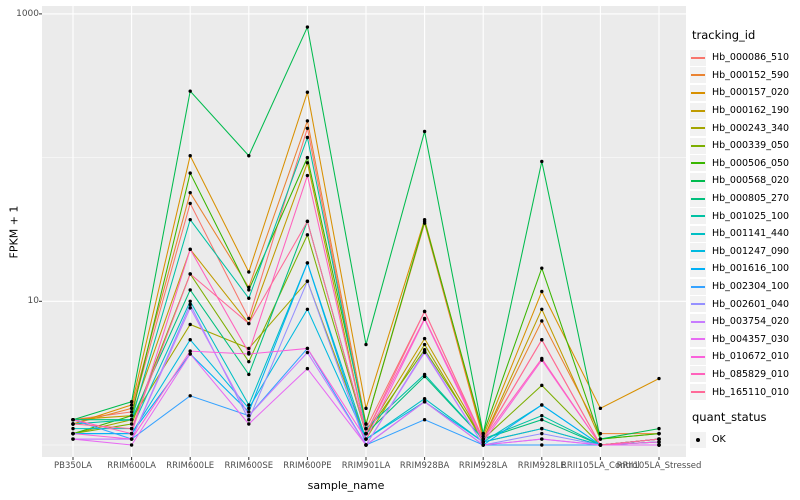 Image resolution: width=800 pixels, height=500 pixels. I want to click on legend-item: Hb_003754_020, so click(745, 322).